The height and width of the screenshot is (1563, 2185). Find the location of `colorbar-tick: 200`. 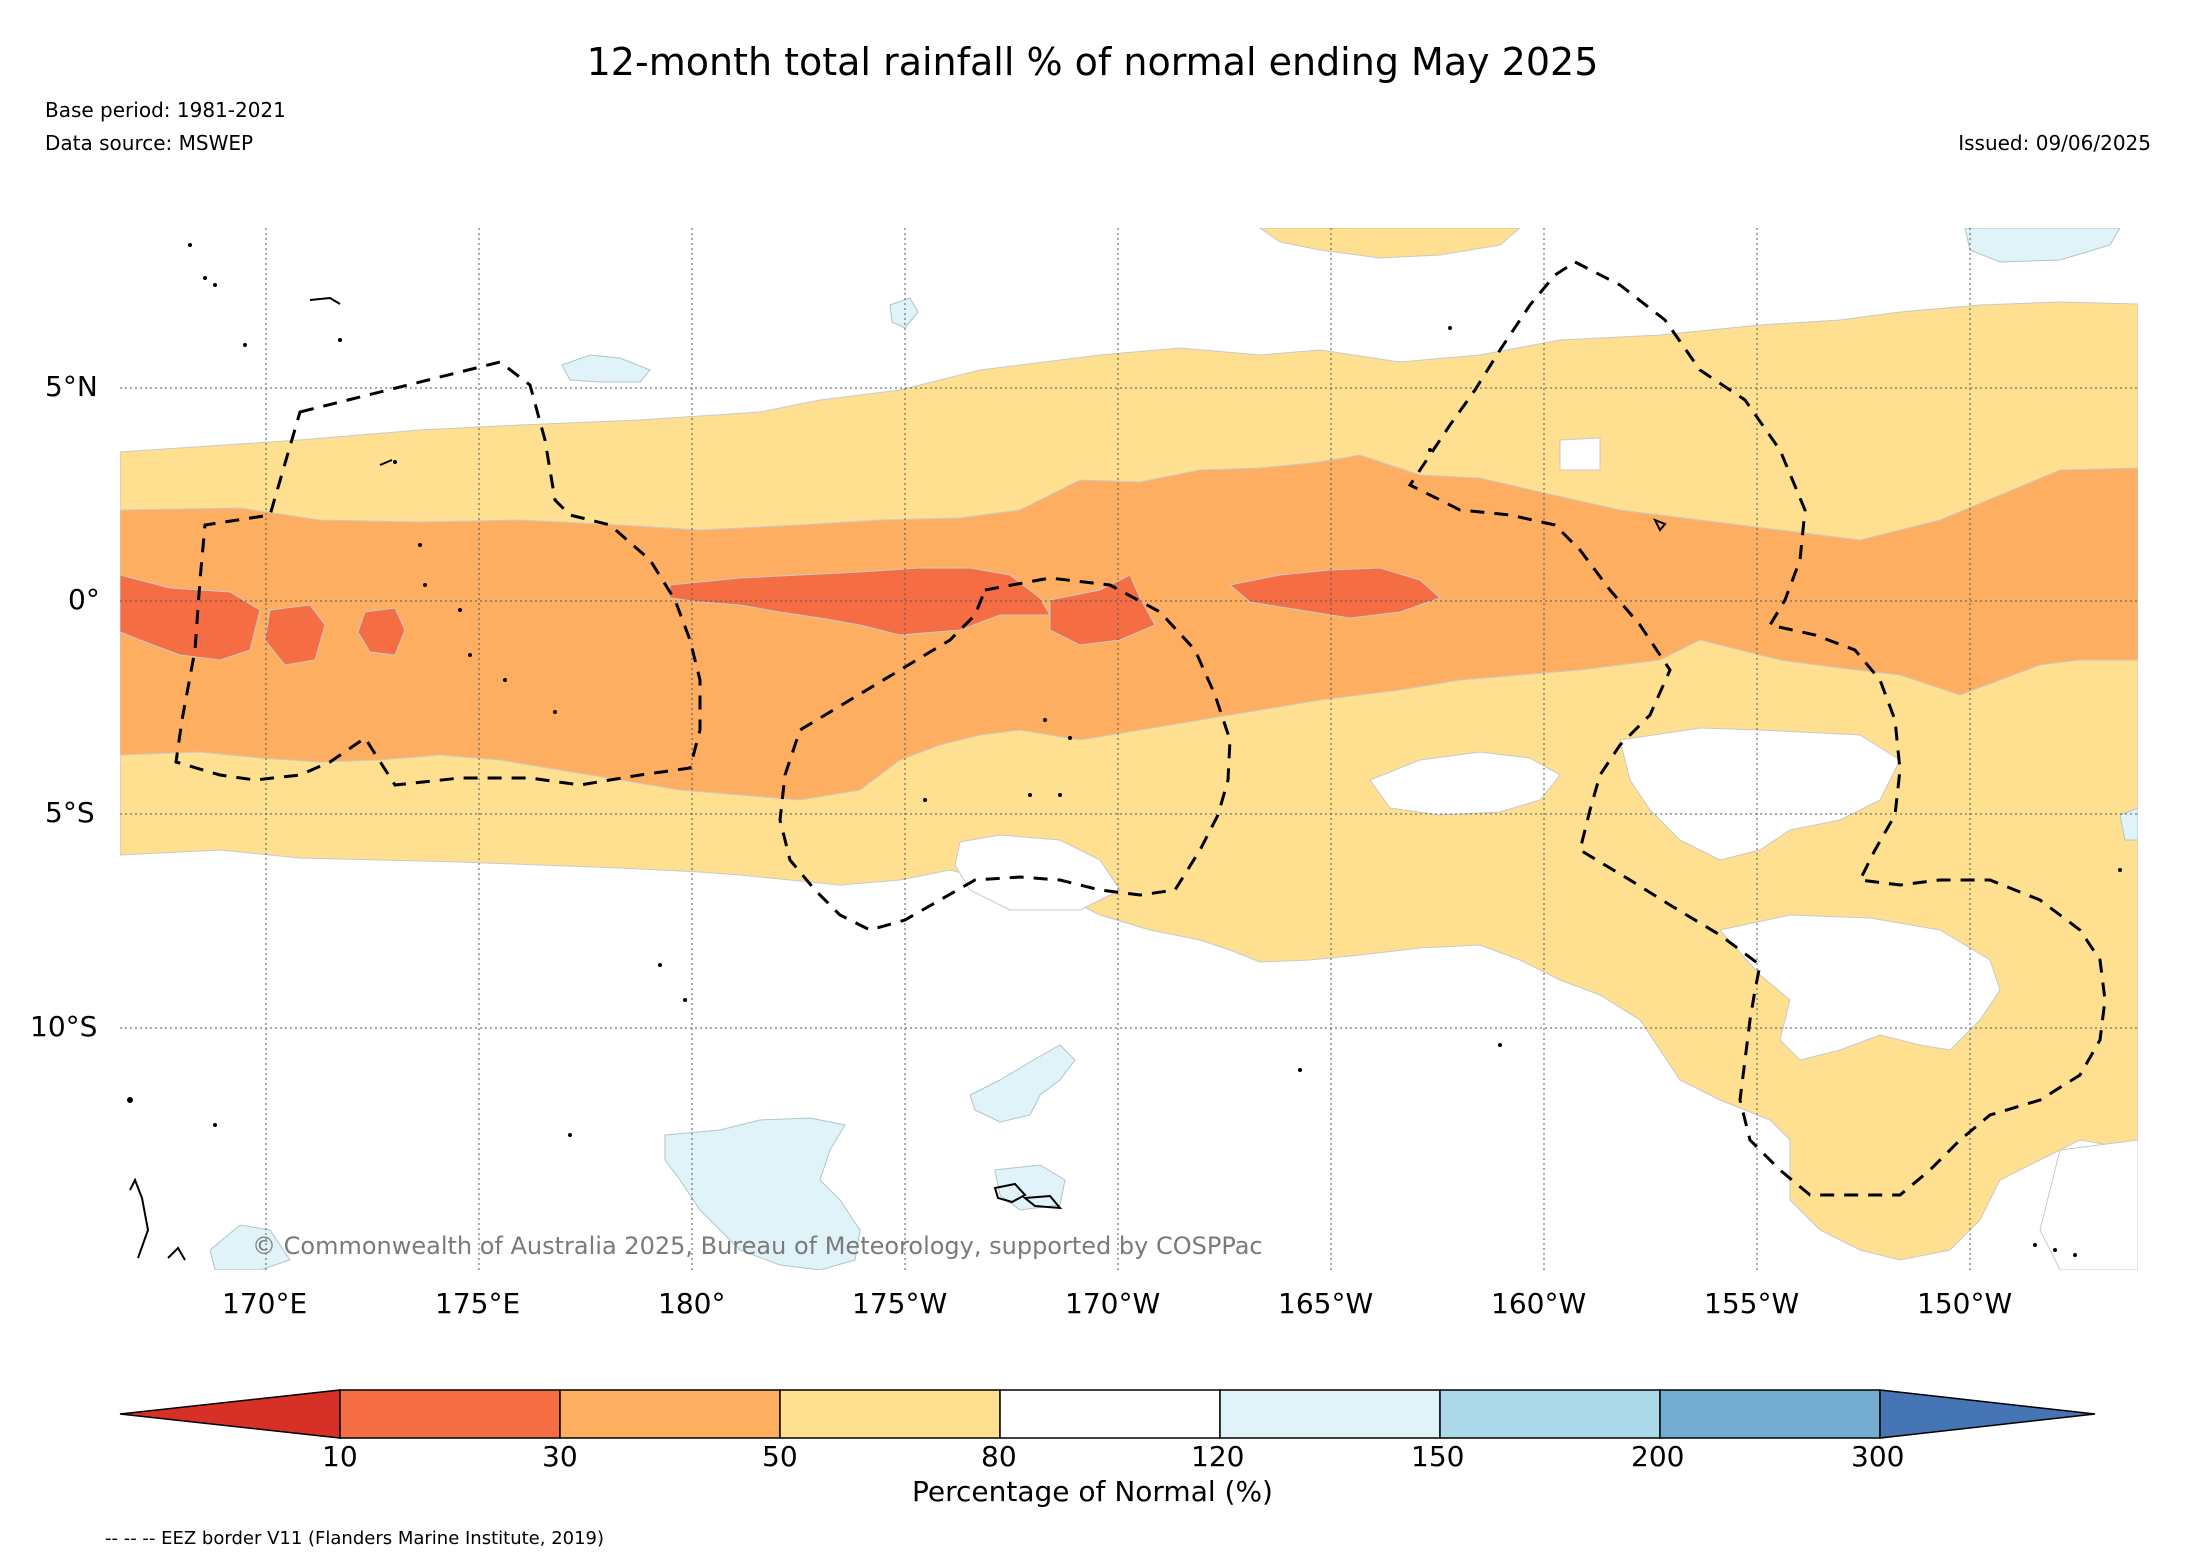

colorbar-tick: 200 is located at coordinates (1658, 1456).